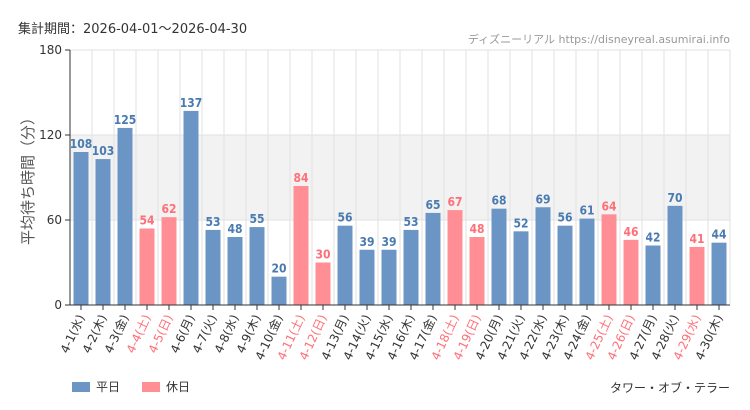 Image resolution: width=750 pixels, height=410 pixels. I want to click on bar-value-label: 84, so click(301, 178).